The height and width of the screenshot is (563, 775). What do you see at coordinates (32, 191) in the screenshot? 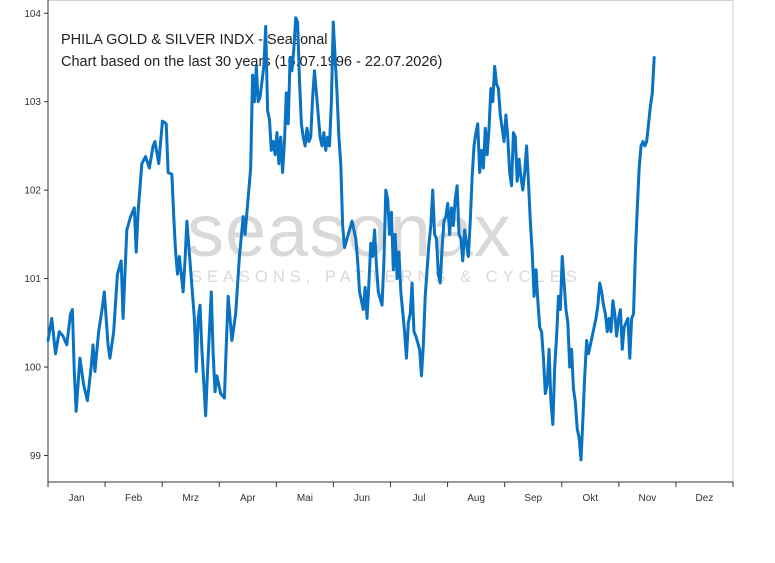
I see `y-tick-label: 102` at bounding box center [32, 191].